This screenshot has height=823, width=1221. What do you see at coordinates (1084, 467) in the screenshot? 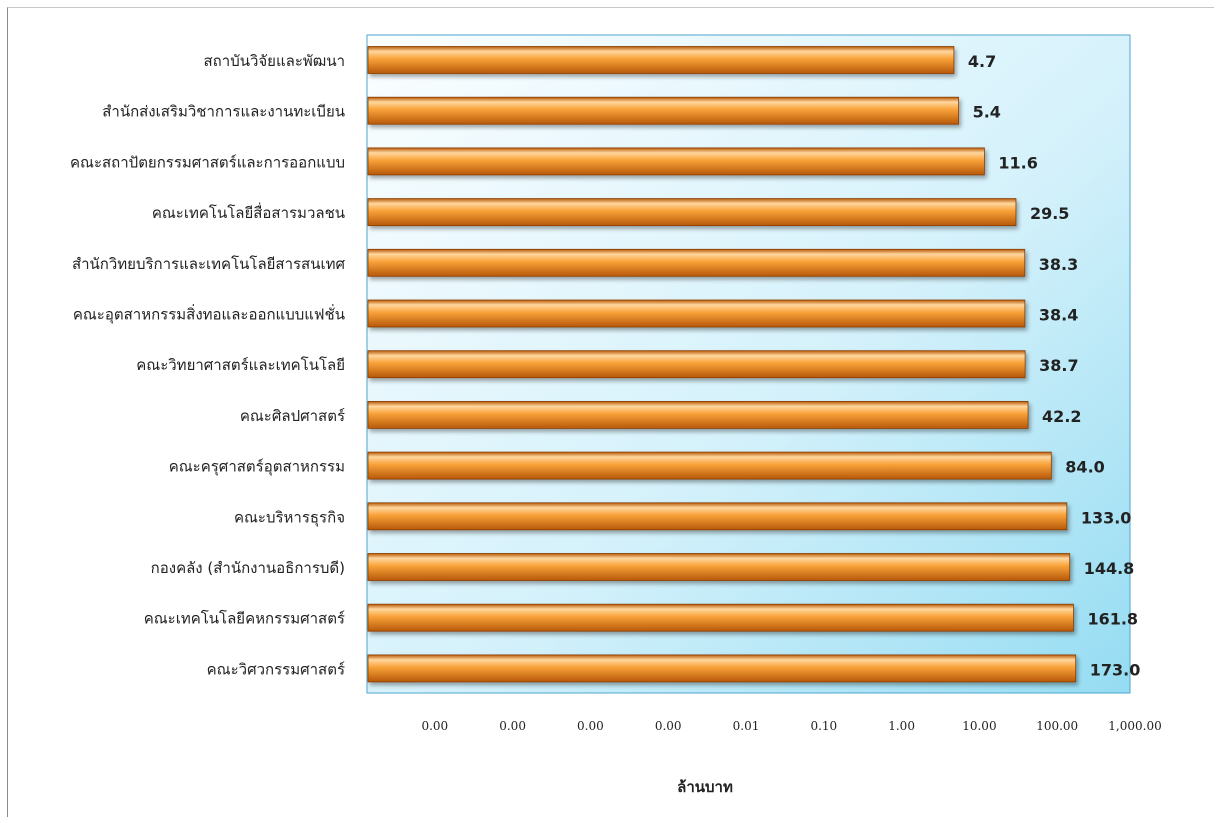
I see `value-label: 84.0` at bounding box center [1084, 467].